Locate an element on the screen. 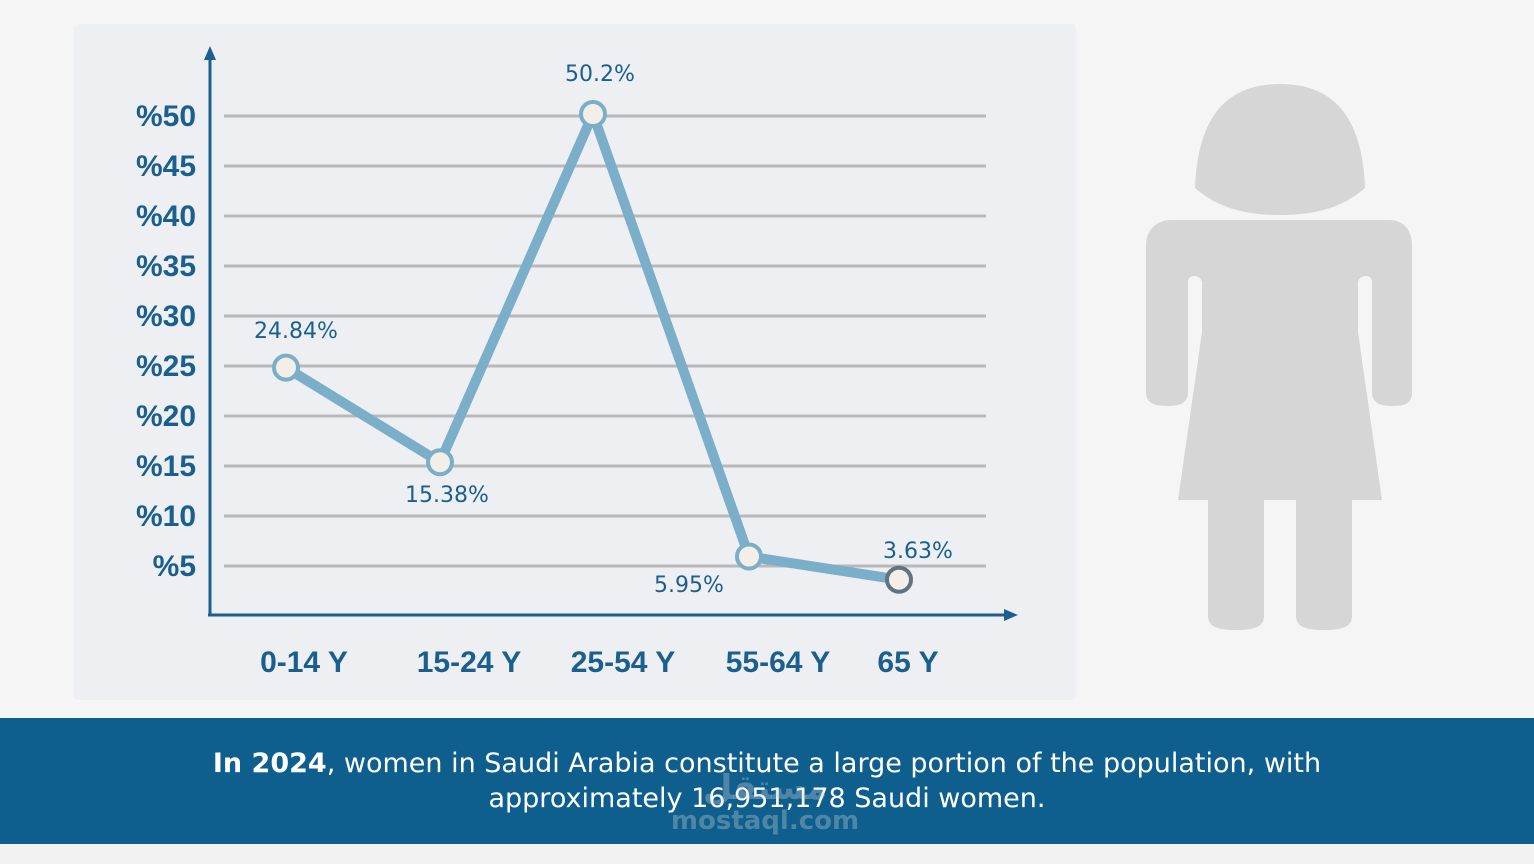 The height and width of the screenshot is (864, 1534). y-tick-label: %30 is located at coordinates (166, 316).